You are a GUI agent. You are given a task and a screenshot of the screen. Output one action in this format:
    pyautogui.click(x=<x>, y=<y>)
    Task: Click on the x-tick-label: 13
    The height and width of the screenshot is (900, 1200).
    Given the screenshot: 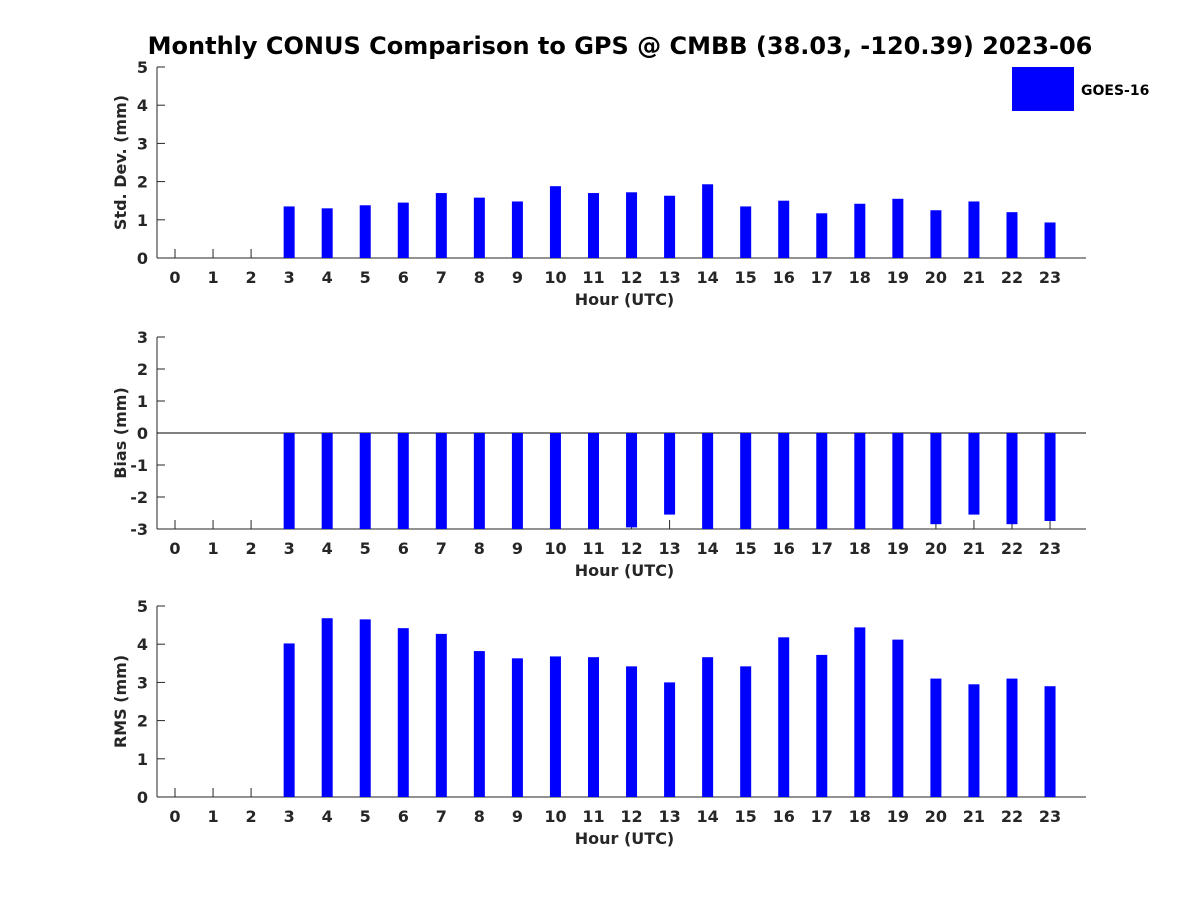 What is the action you would take?
    pyautogui.click(x=669, y=277)
    